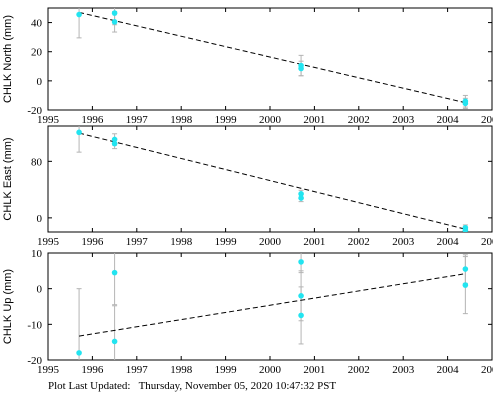 This screenshot has height=400, width=493. What do you see at coordinates (37, 24) in the screenshot?
I see `y-tick-label: 40` at bounding box center [37, 24].